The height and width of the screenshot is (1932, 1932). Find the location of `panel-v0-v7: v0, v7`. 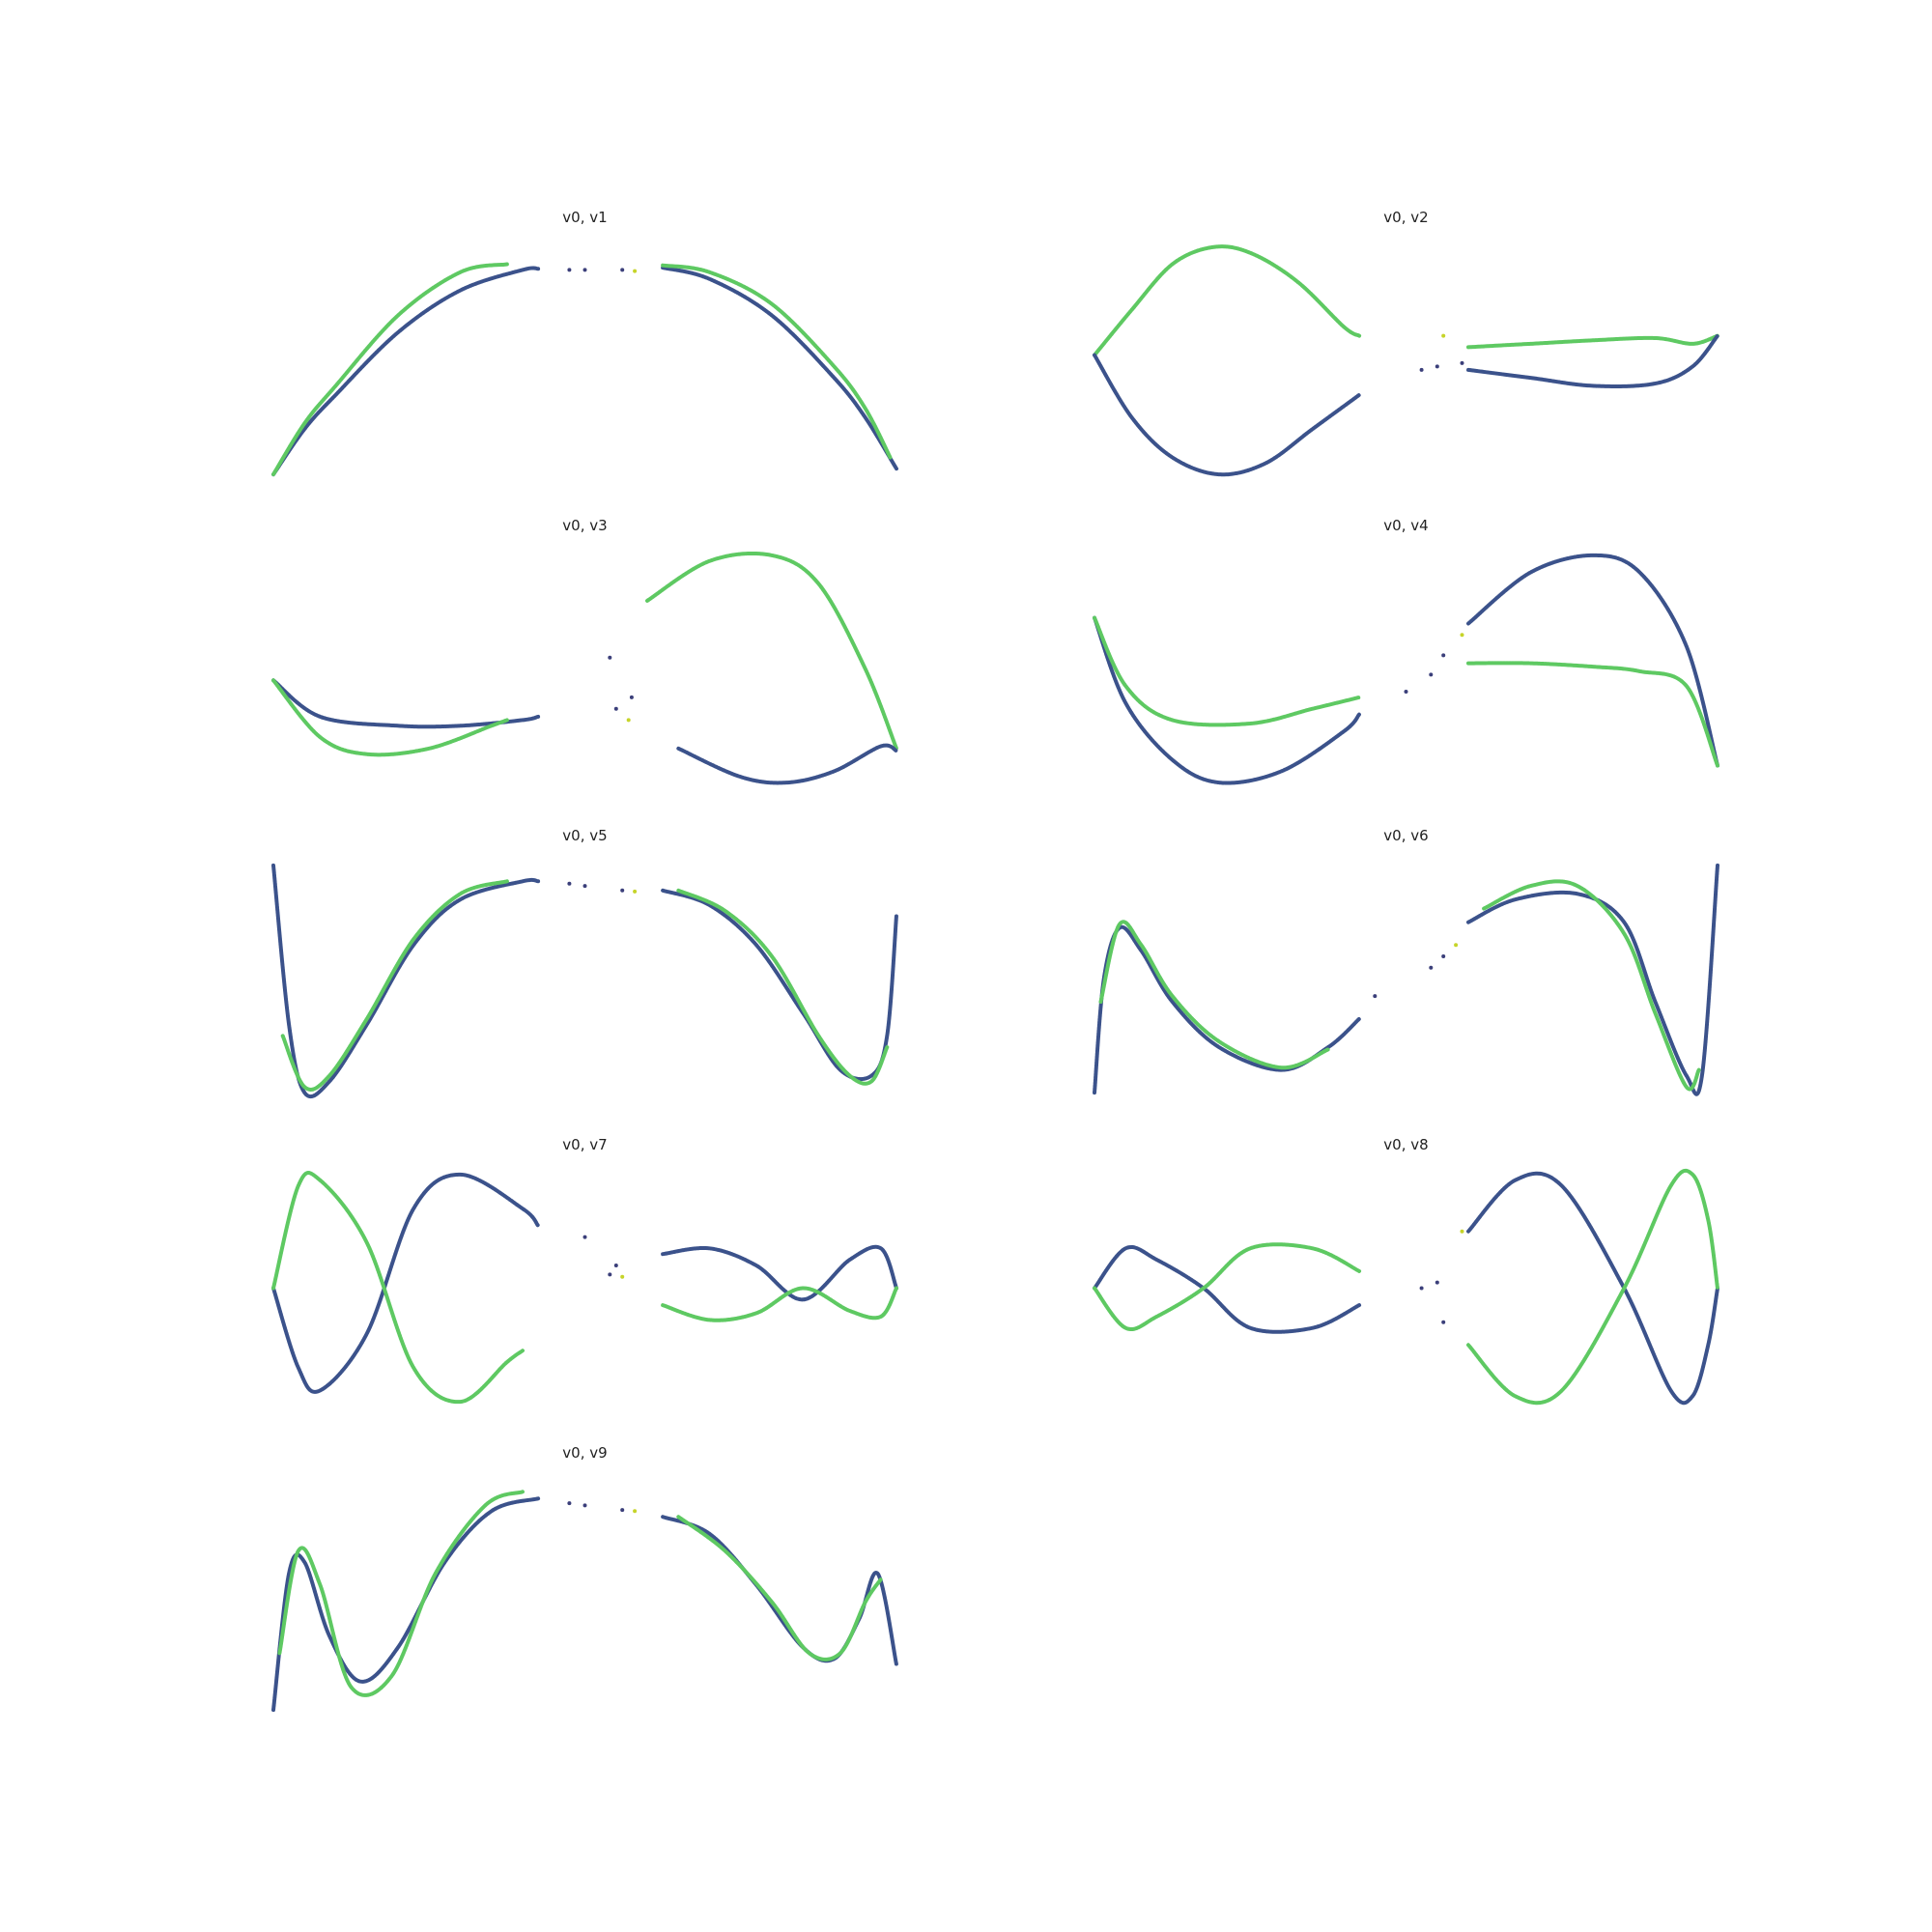

panel-v0-v7: v0, v7 is located at coordinates (584, 1270).